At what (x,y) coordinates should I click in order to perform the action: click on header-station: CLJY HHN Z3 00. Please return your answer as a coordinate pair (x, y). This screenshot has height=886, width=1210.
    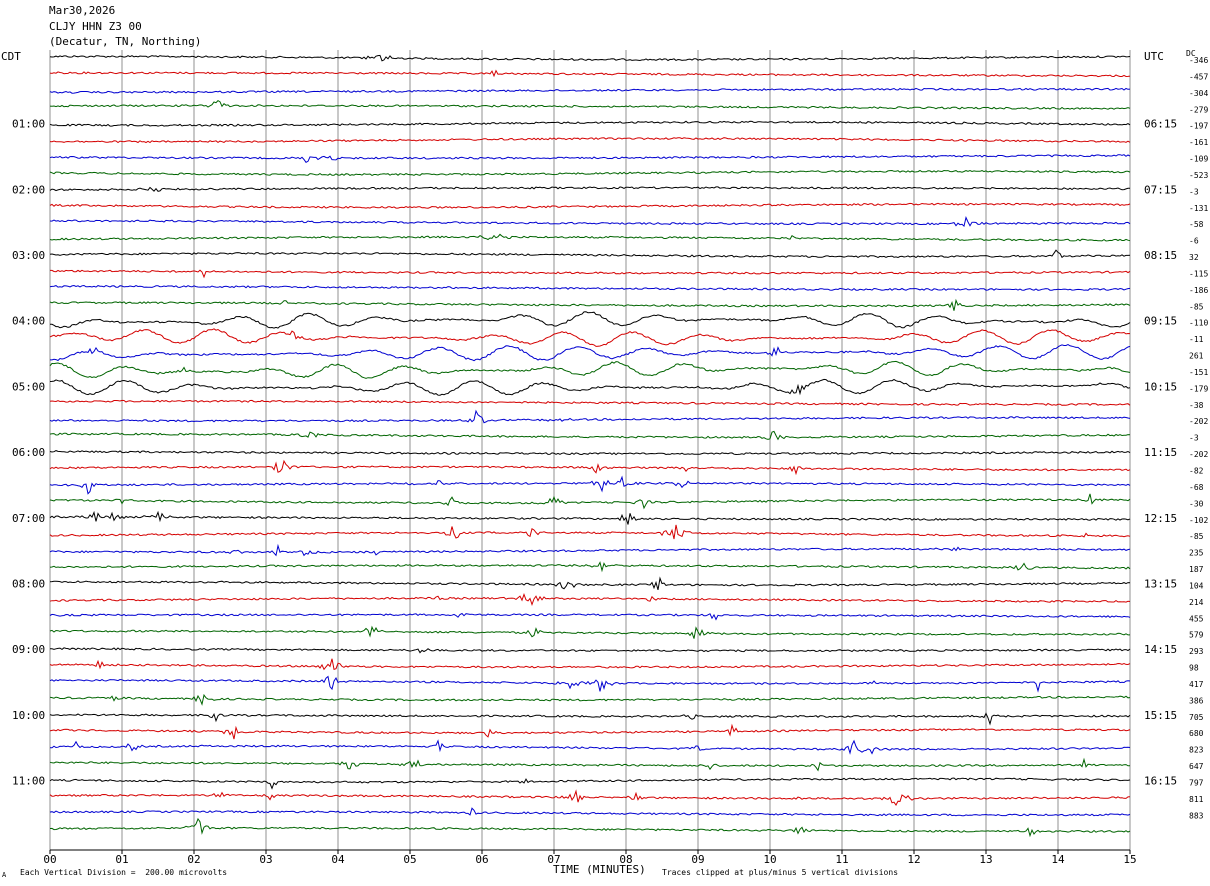
    Looking at the image, I should click on (95, 26).